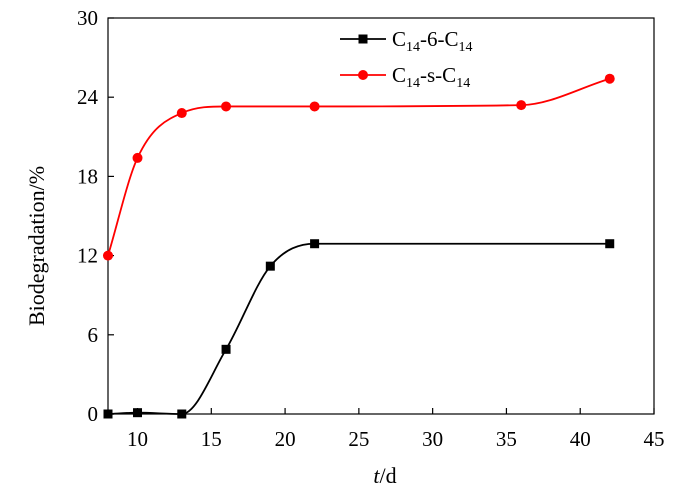 The image size is (700, 493). What do you see at coordinates (363, 39) in the screenshot?
I see `legend-marker-square` at bounding box center [363, 39].